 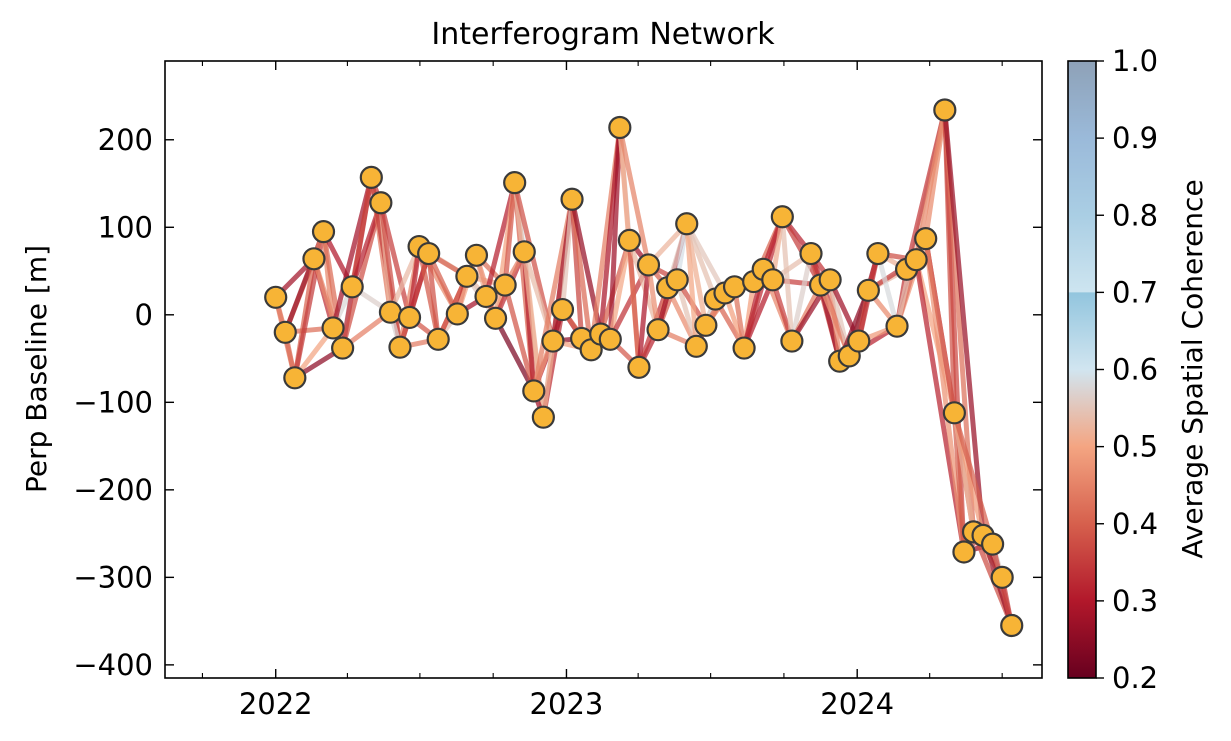 I want to click on x-tick-label: 2023, so click(x=567, y=704).